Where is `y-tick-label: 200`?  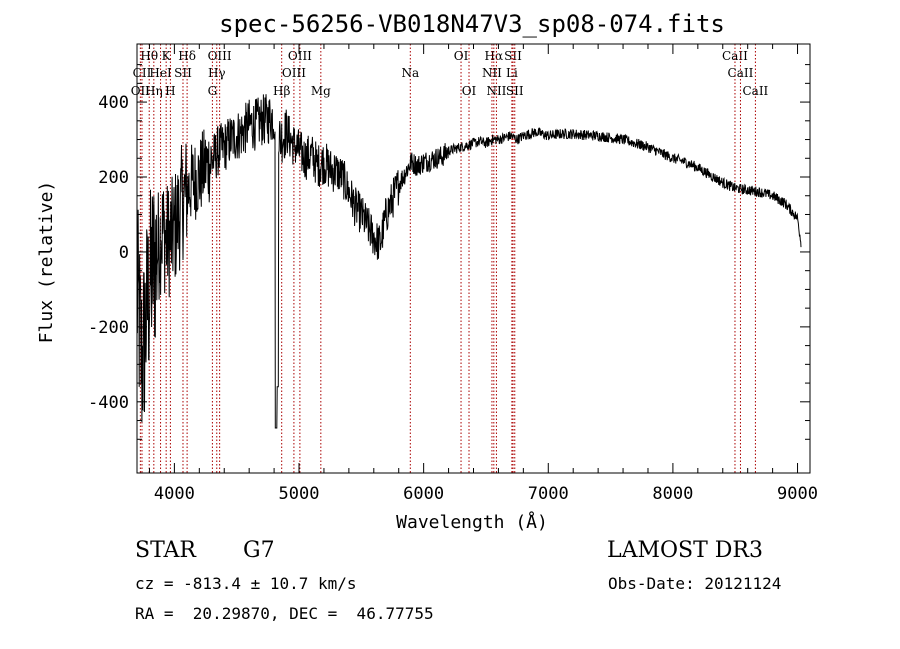
y-tick-label: 200 is located at coordinates (113, 178).